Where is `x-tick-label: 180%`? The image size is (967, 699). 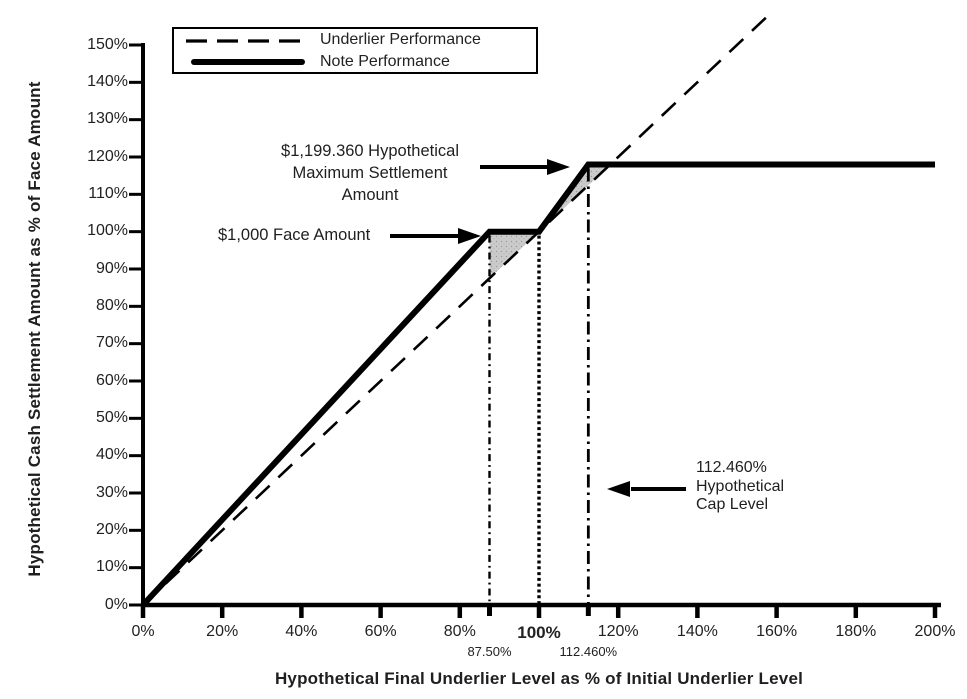 x-tick-label: 180% is located at coordinates (856, 631).